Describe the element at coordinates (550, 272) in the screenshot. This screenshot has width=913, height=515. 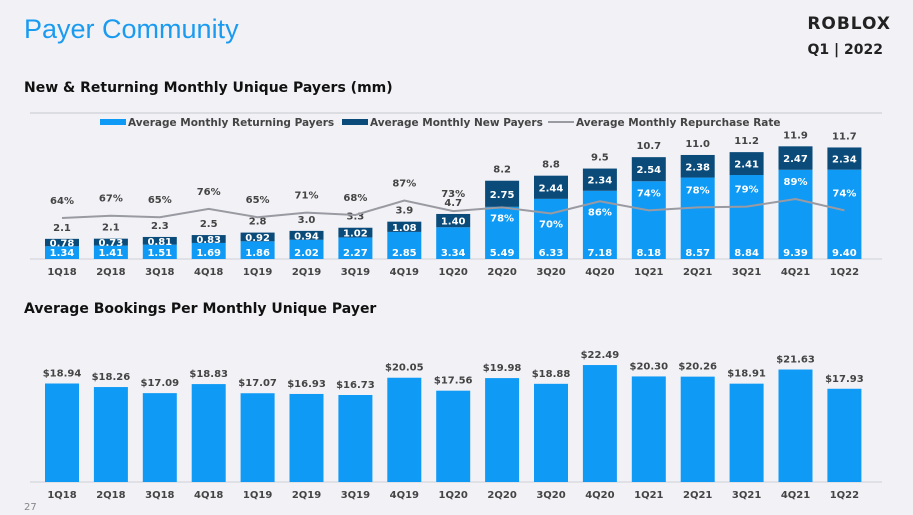
I see `x-tick-label: 3Q20` at that location.